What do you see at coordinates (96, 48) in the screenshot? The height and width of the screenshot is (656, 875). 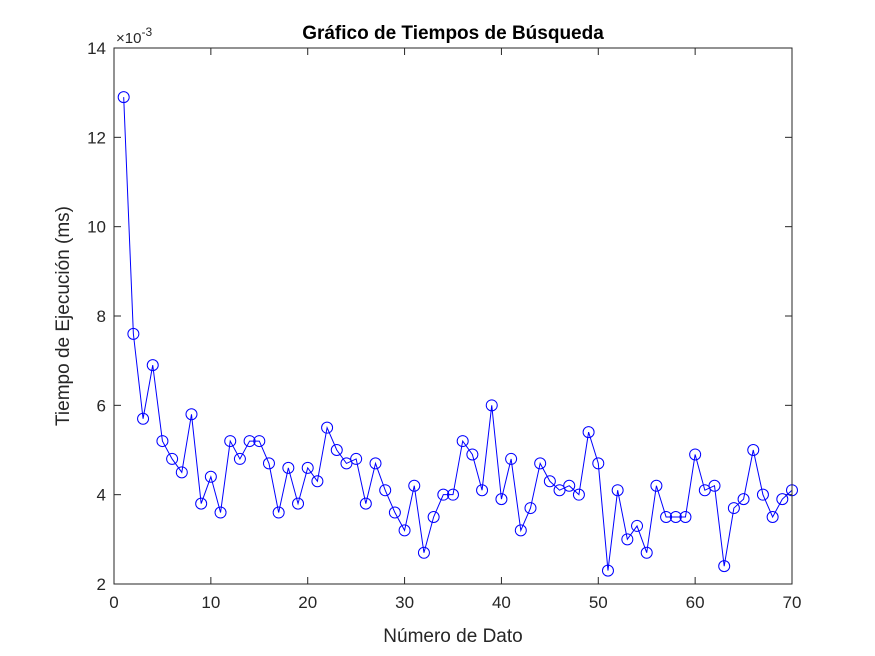 I see `y-tick-label: 14` at bounding box center [96, 48].